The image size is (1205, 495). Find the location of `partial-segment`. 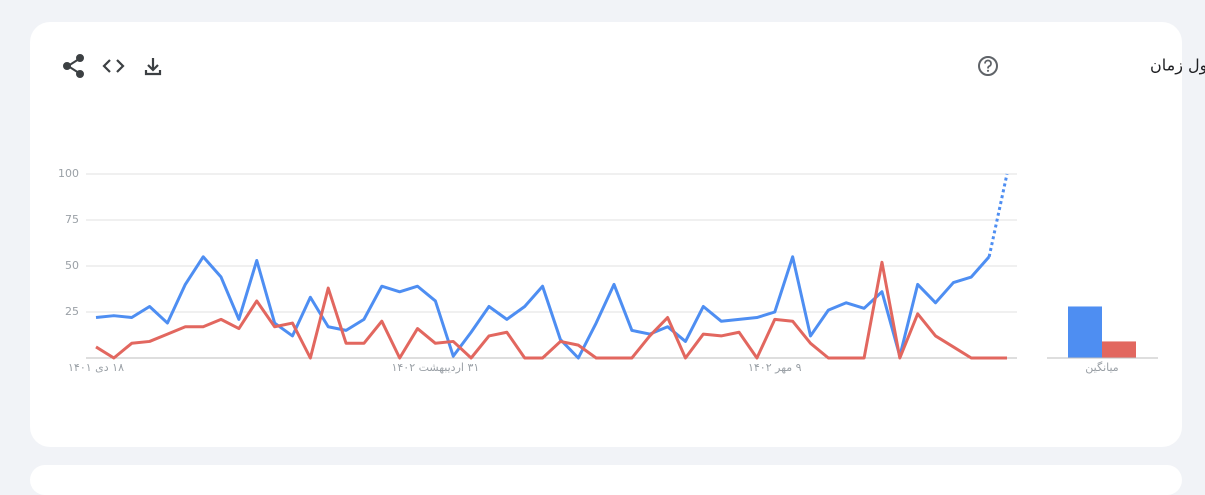

partial-segment is located at coordinates (998, 215).